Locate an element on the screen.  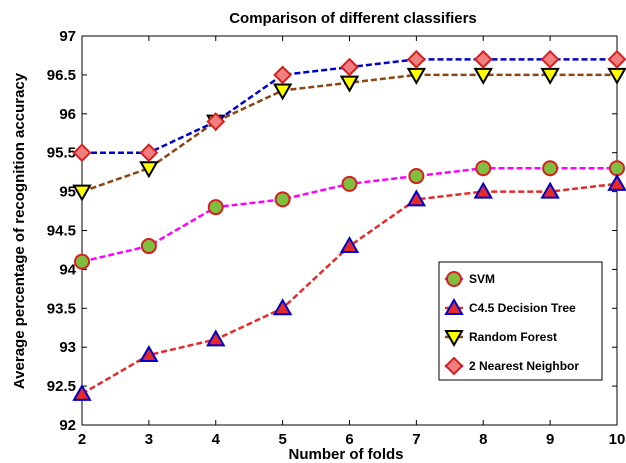
x-tick-label: 10 is located at coordinates (617, 439).